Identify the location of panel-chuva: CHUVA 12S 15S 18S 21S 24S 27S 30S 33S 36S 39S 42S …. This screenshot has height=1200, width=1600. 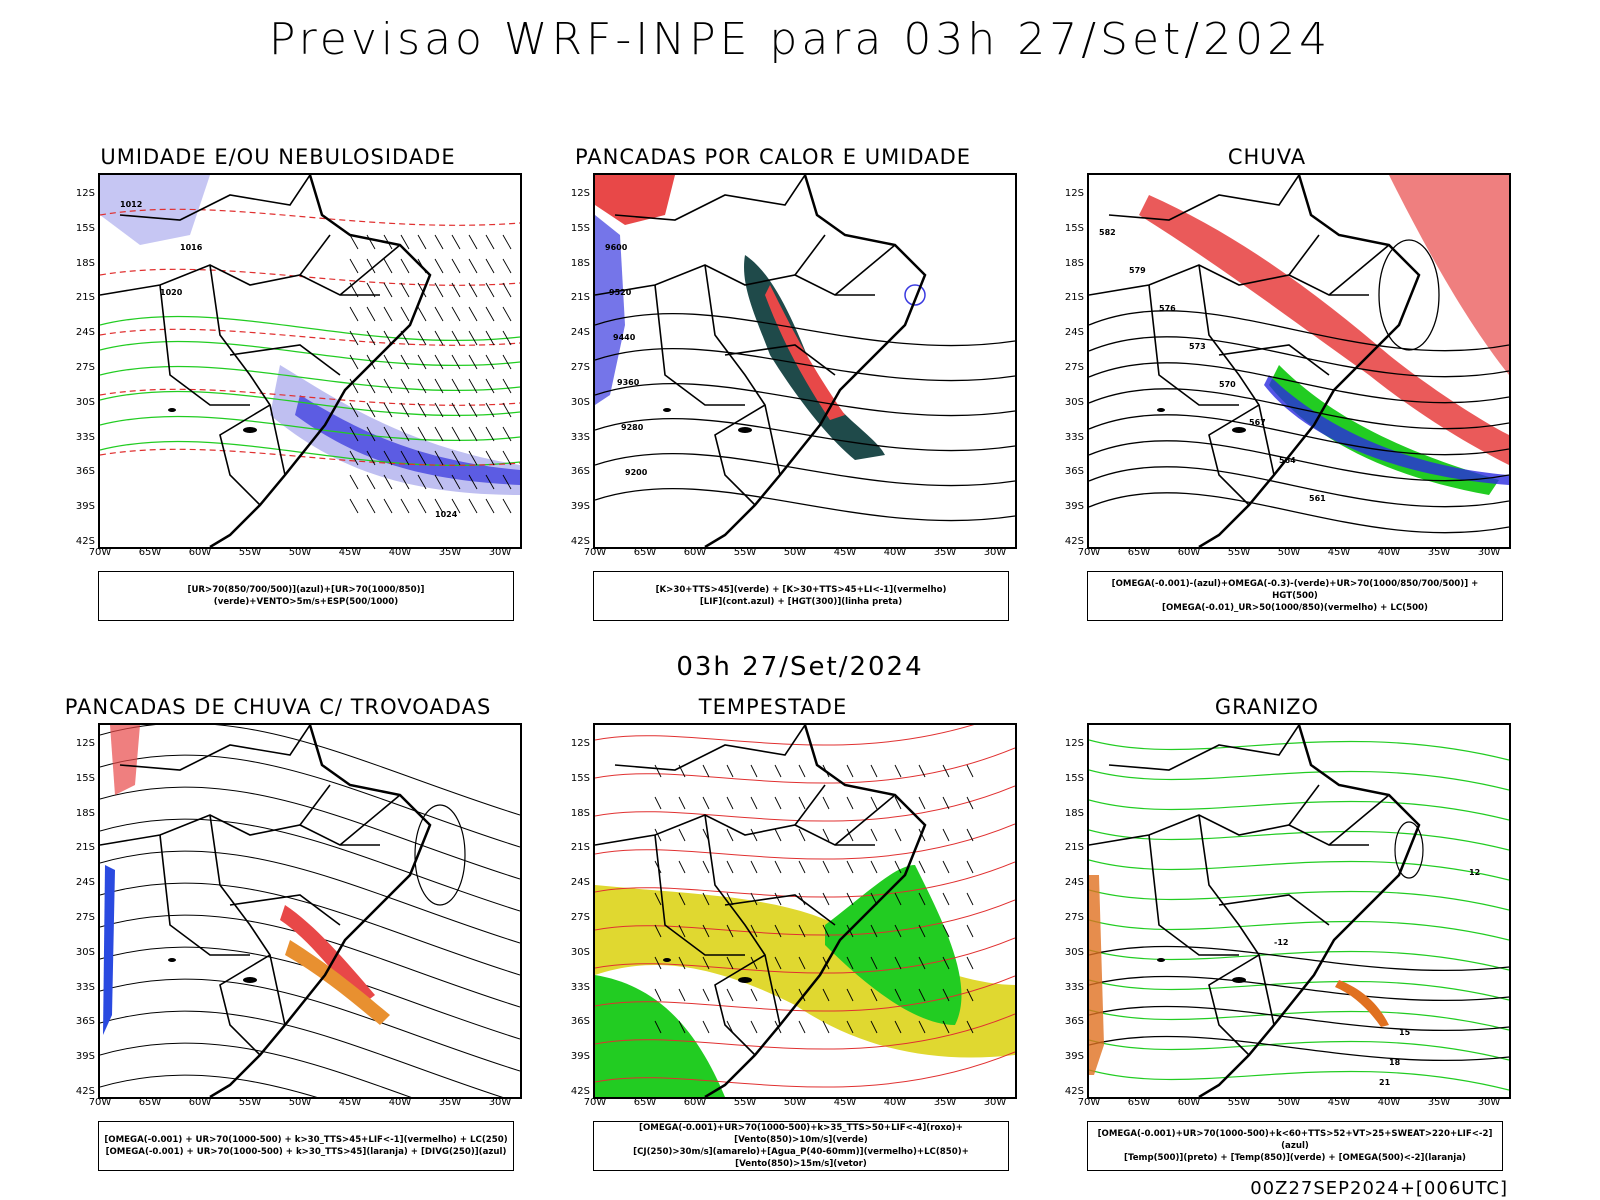
(1271, 395).